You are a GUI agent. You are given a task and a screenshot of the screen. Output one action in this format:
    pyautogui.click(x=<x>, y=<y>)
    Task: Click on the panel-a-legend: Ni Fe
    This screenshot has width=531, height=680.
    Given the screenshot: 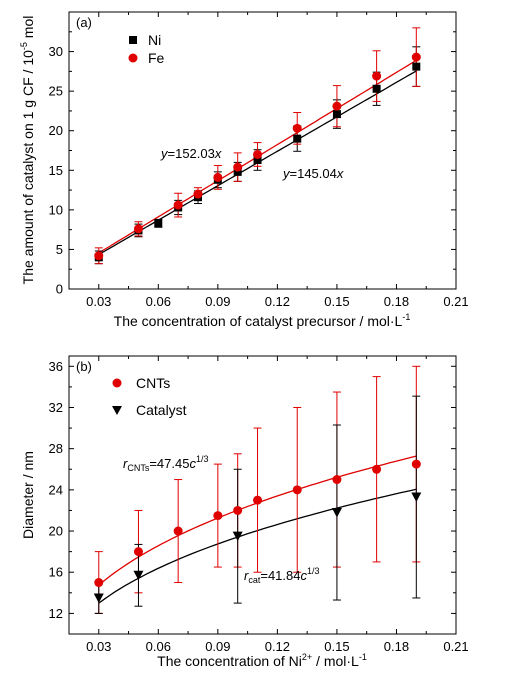 What is the action you would take?
    pyautogui.click(x=146, y=49)
    